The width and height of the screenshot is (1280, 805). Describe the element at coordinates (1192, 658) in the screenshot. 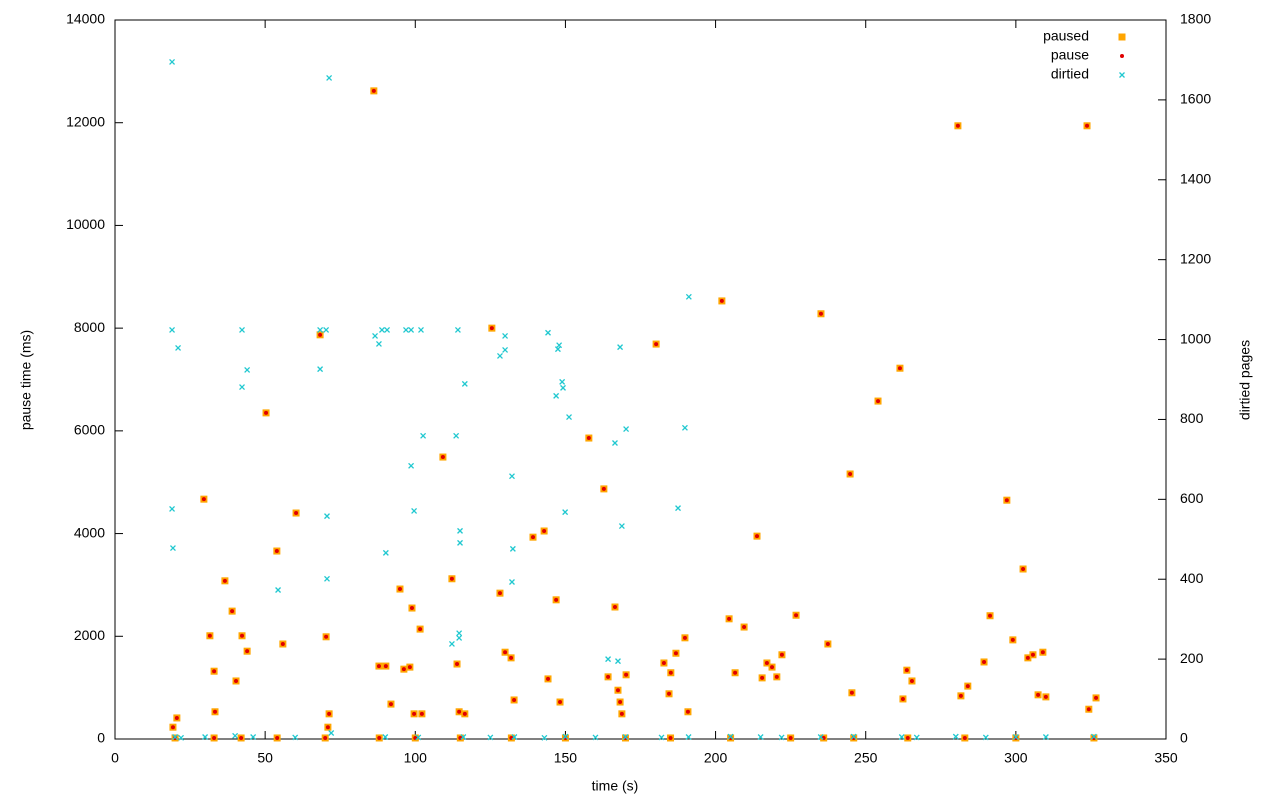

I see `y2-tick-label: 200` at that location.